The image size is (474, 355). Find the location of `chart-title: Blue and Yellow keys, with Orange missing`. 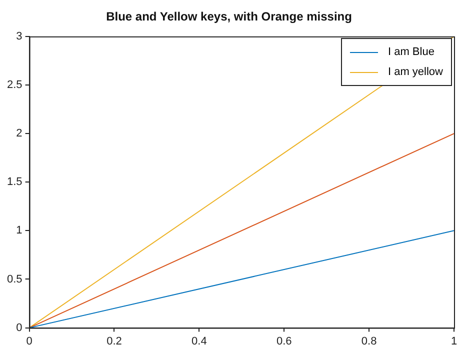

chart-title: Blue and Yellow keys, with Orange missing is located at coordinates (229, 17).